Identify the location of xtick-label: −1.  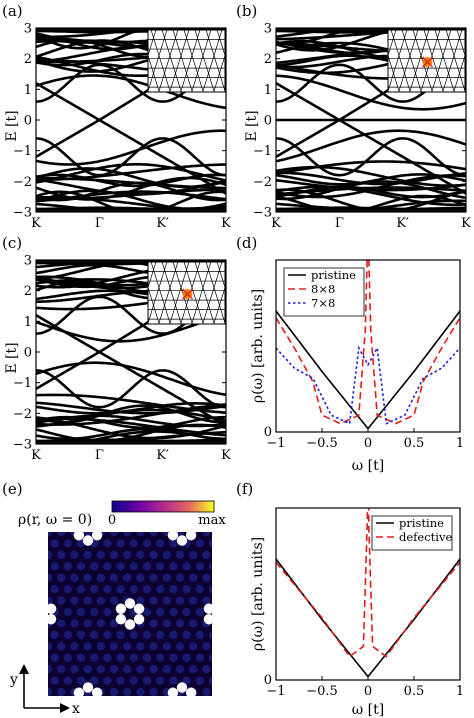
(275, 691).